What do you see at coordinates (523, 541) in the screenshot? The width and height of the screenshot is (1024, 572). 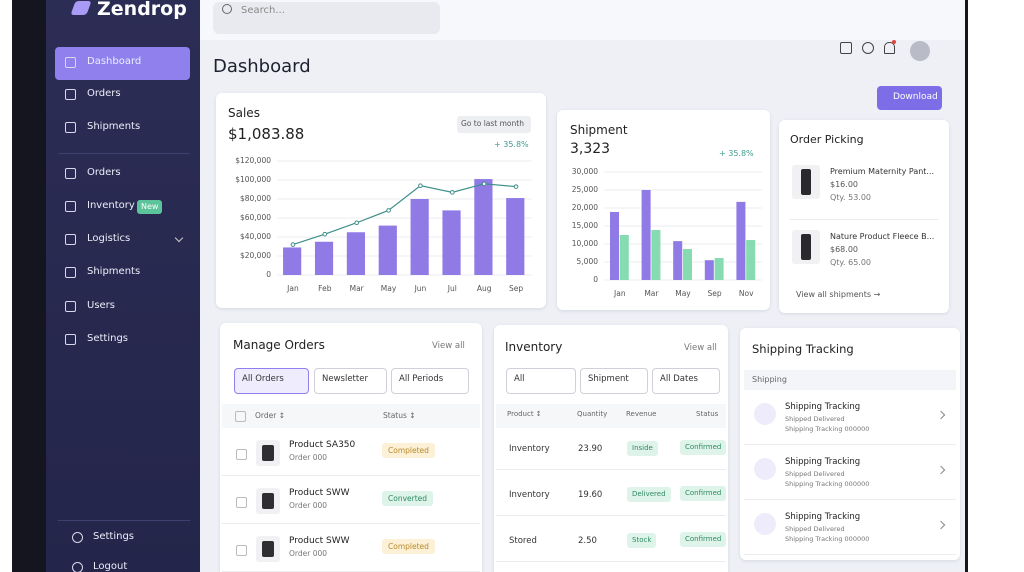 I see `cell: Stored` at bounding box center [523, 541].